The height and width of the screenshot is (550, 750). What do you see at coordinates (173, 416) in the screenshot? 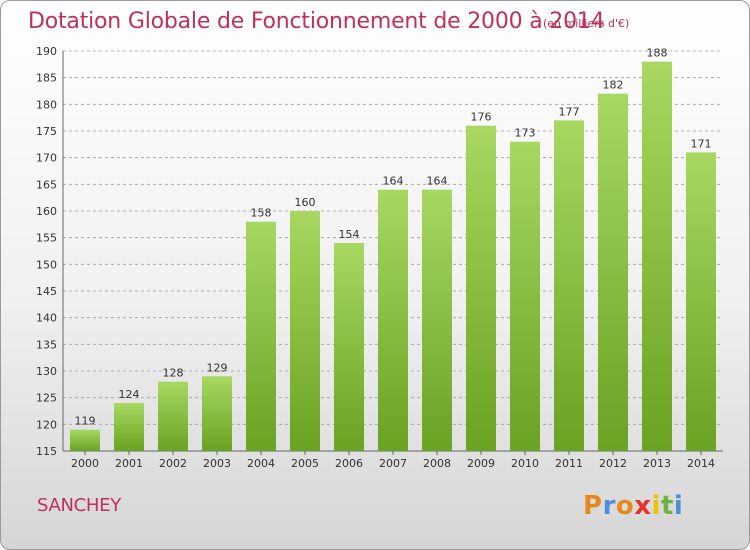
I see `bar-2002` at bounding box center [173, 416].